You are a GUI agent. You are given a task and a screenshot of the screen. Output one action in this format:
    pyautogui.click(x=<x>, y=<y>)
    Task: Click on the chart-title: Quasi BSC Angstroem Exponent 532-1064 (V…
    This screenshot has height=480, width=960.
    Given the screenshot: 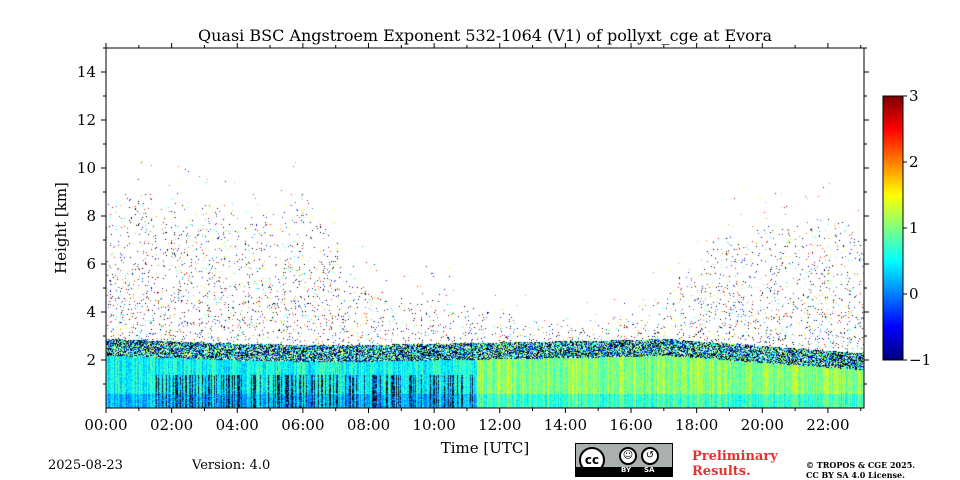 What is the action you would take?
    pyautogui.click(x=485, y=35)
    